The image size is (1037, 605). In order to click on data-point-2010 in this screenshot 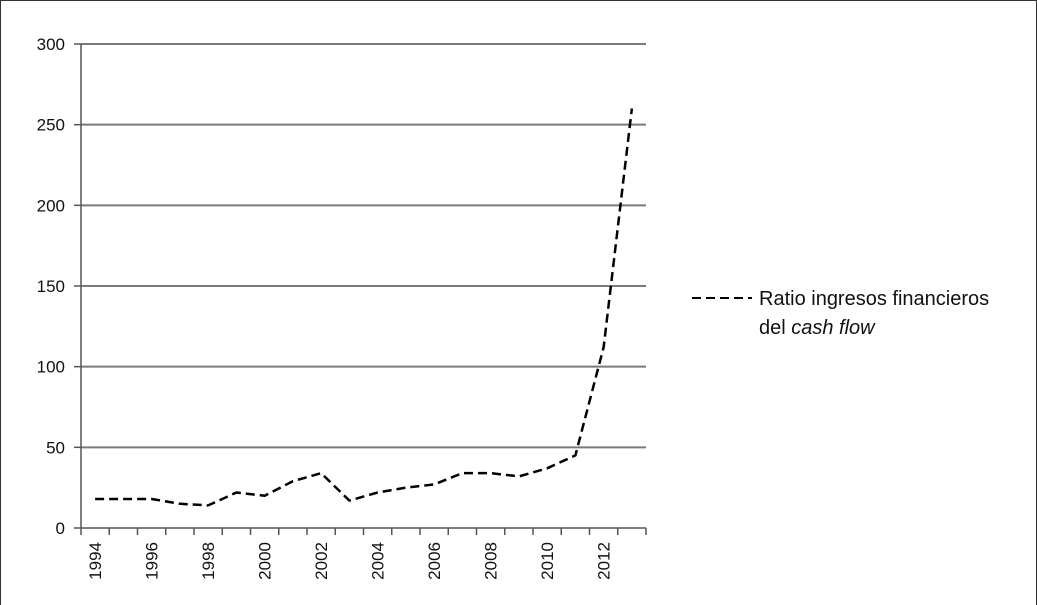, I will do `click(547, 468)`.